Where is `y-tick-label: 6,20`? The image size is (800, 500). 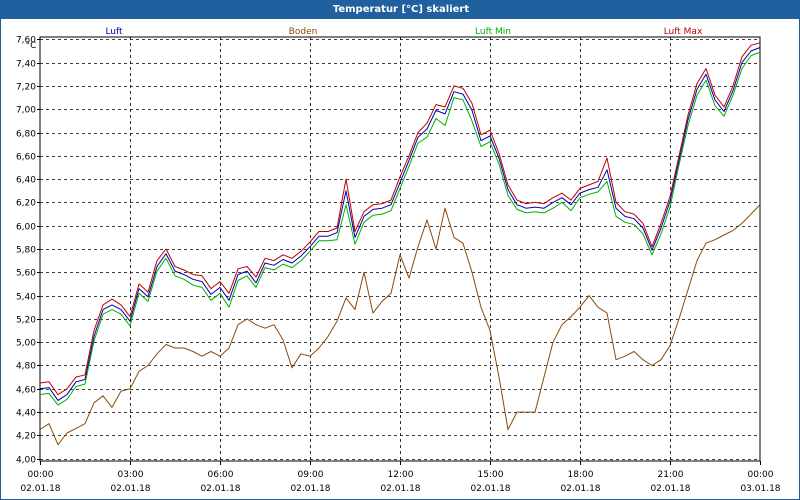
y-tick-label: 6,20 is located at coordinates (26, 204).